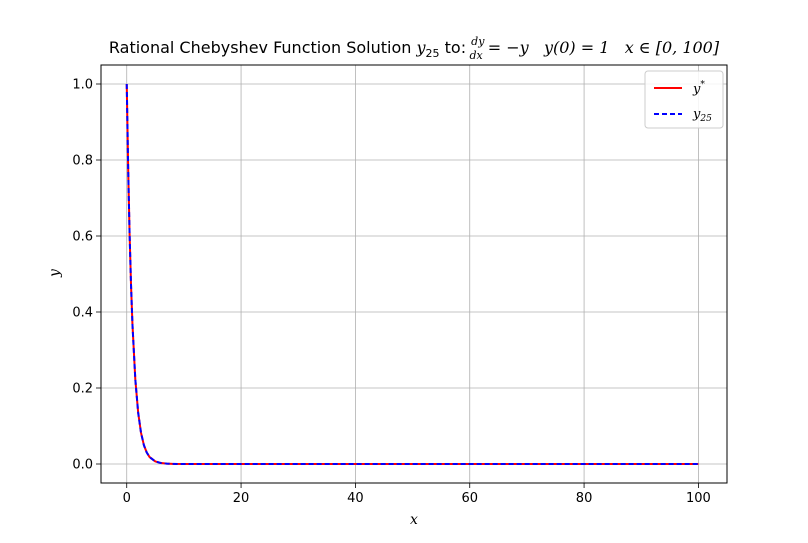  I want to click on legend-label-y-star: y*, so click(698, 88).